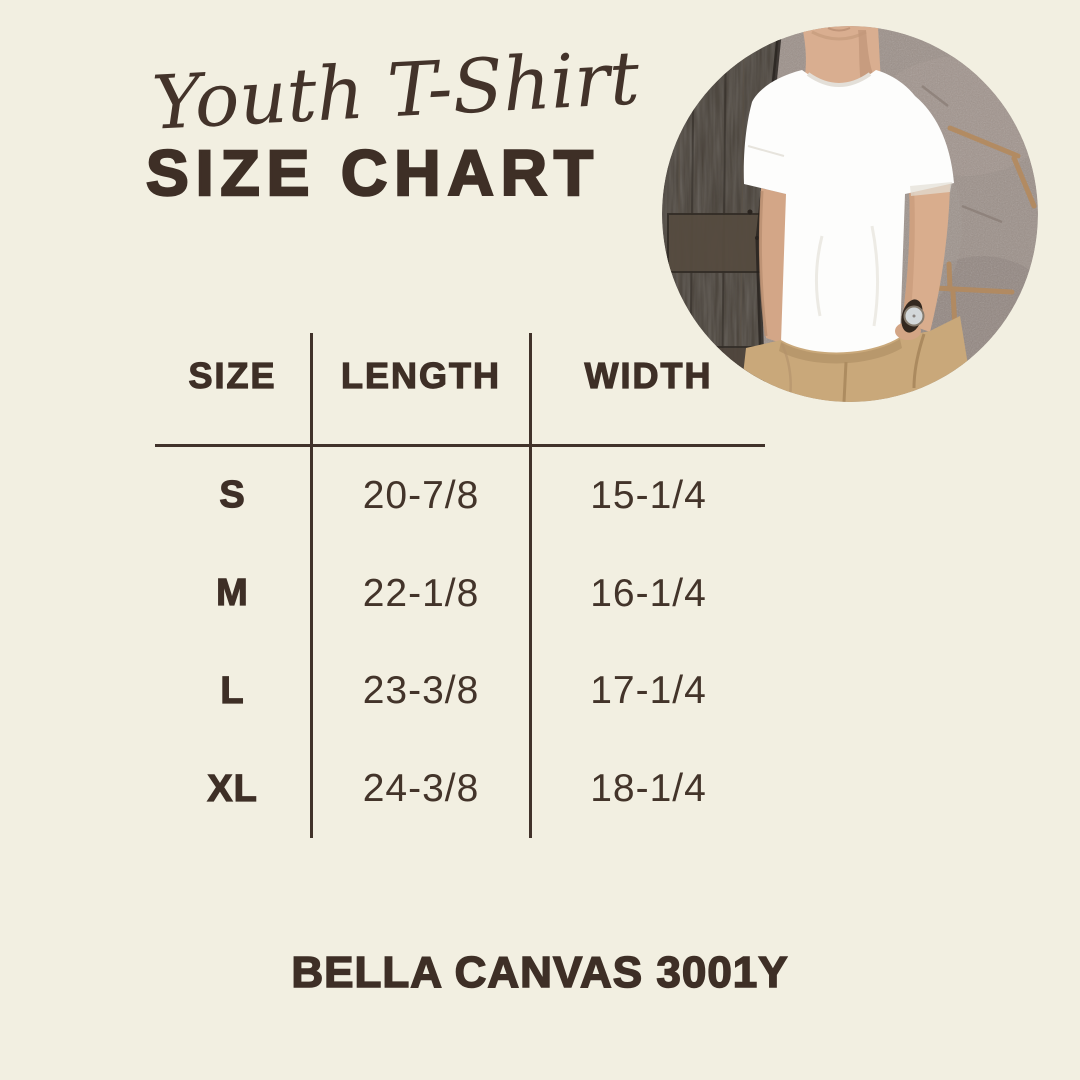 This screenshot has height=1080, width=1080. What do you see at coordinates (234, 789) in the screenshot?
I see `table-row-xl-size: XL` at bounding box center [234, 789].